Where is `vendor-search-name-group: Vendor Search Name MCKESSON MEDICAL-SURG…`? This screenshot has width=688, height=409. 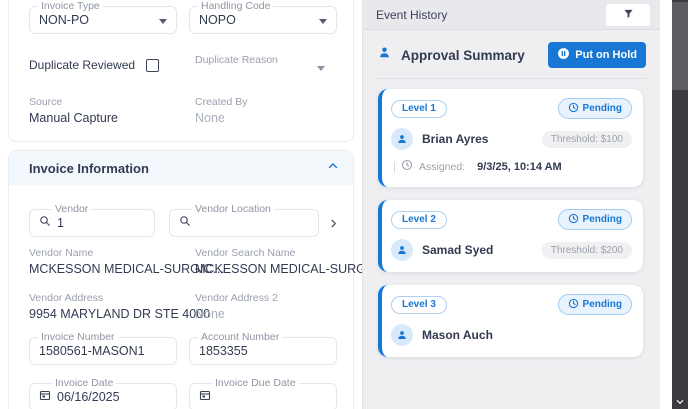 vendor-search-name-group: Vendor Search Name MCKESSON MEDICAL-SURG… is located at coordinates (278, 261).